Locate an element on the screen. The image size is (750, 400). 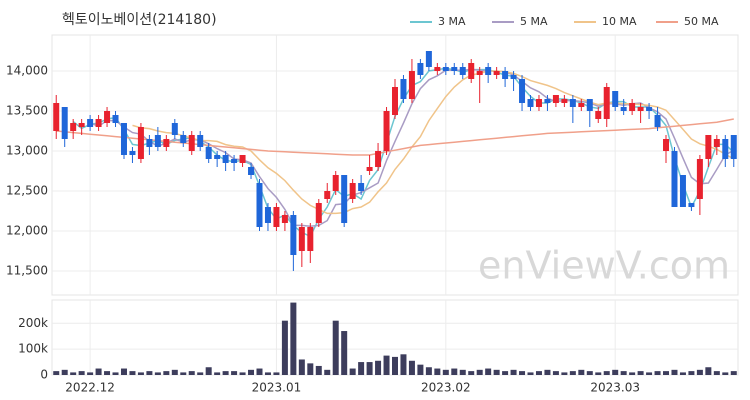
y-tick-label: 100k is located at coordinates (33, 349).